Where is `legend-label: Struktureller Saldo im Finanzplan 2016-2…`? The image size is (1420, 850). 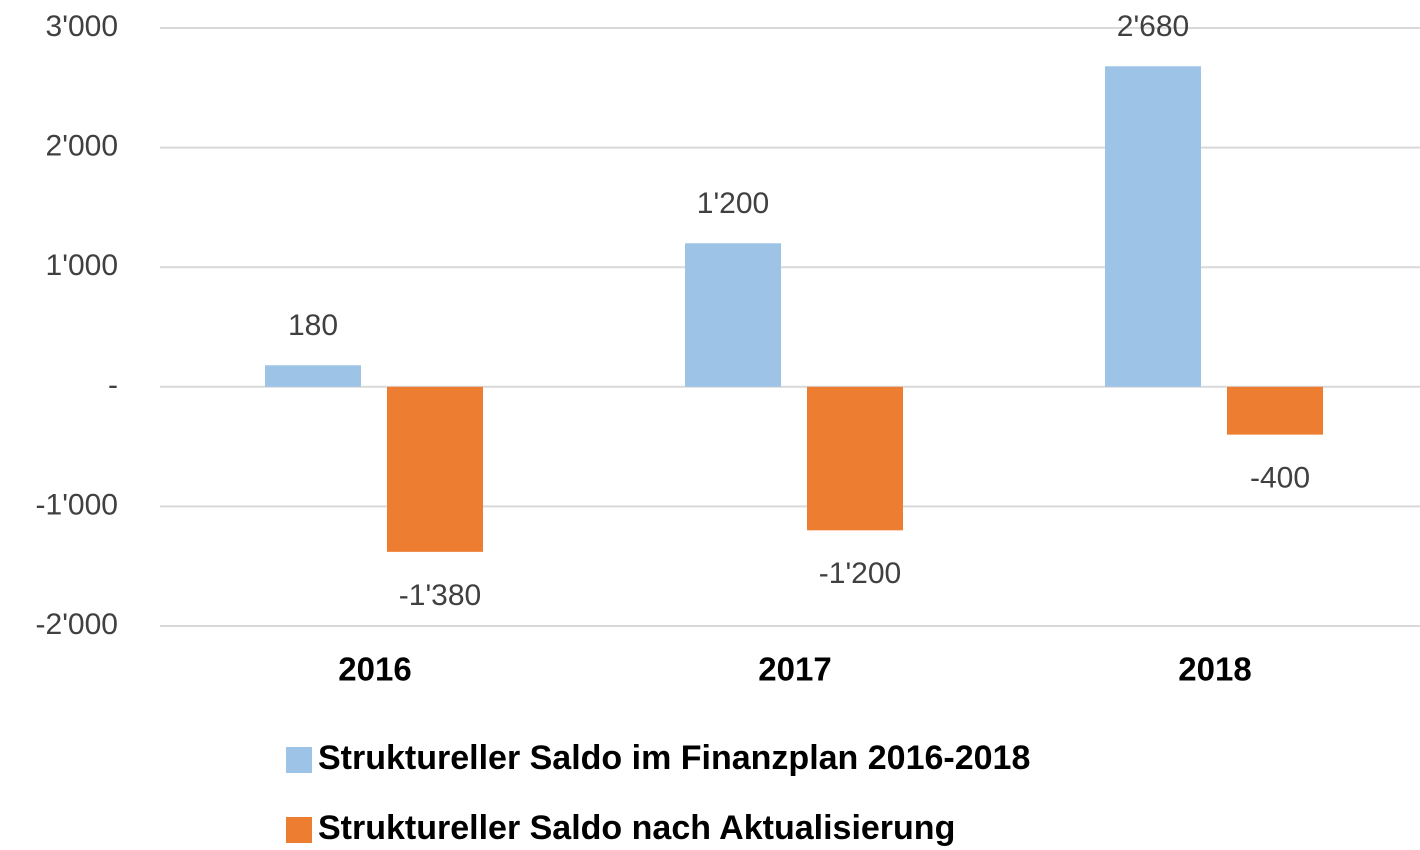
legend-label: Struktureller Saldo im Finanzplan 2016-2… is located at coordinates (674, 758).